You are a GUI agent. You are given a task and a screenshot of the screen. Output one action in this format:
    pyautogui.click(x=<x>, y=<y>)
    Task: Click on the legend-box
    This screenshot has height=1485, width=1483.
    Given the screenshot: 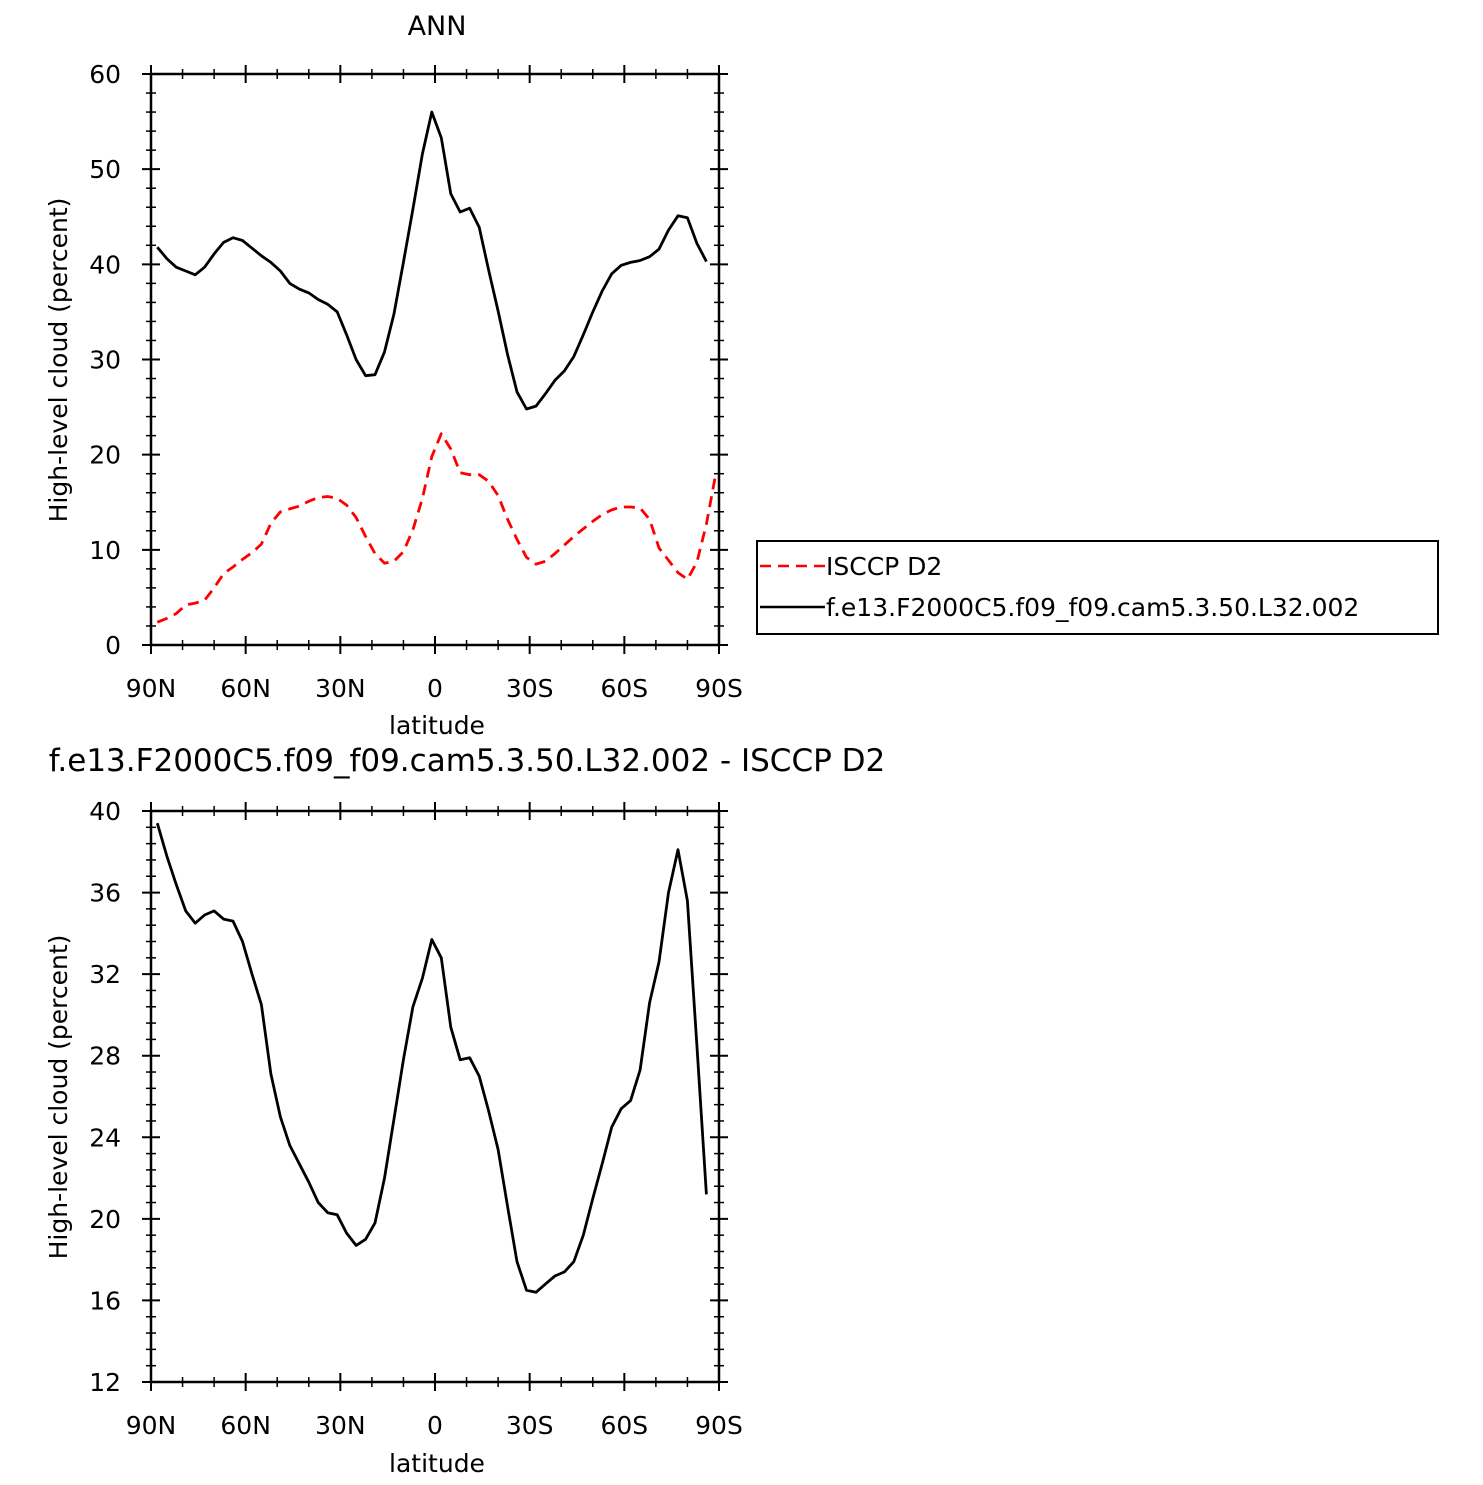 What is the action you would take?
    pyautogui.click(x=1097, y=587)
    